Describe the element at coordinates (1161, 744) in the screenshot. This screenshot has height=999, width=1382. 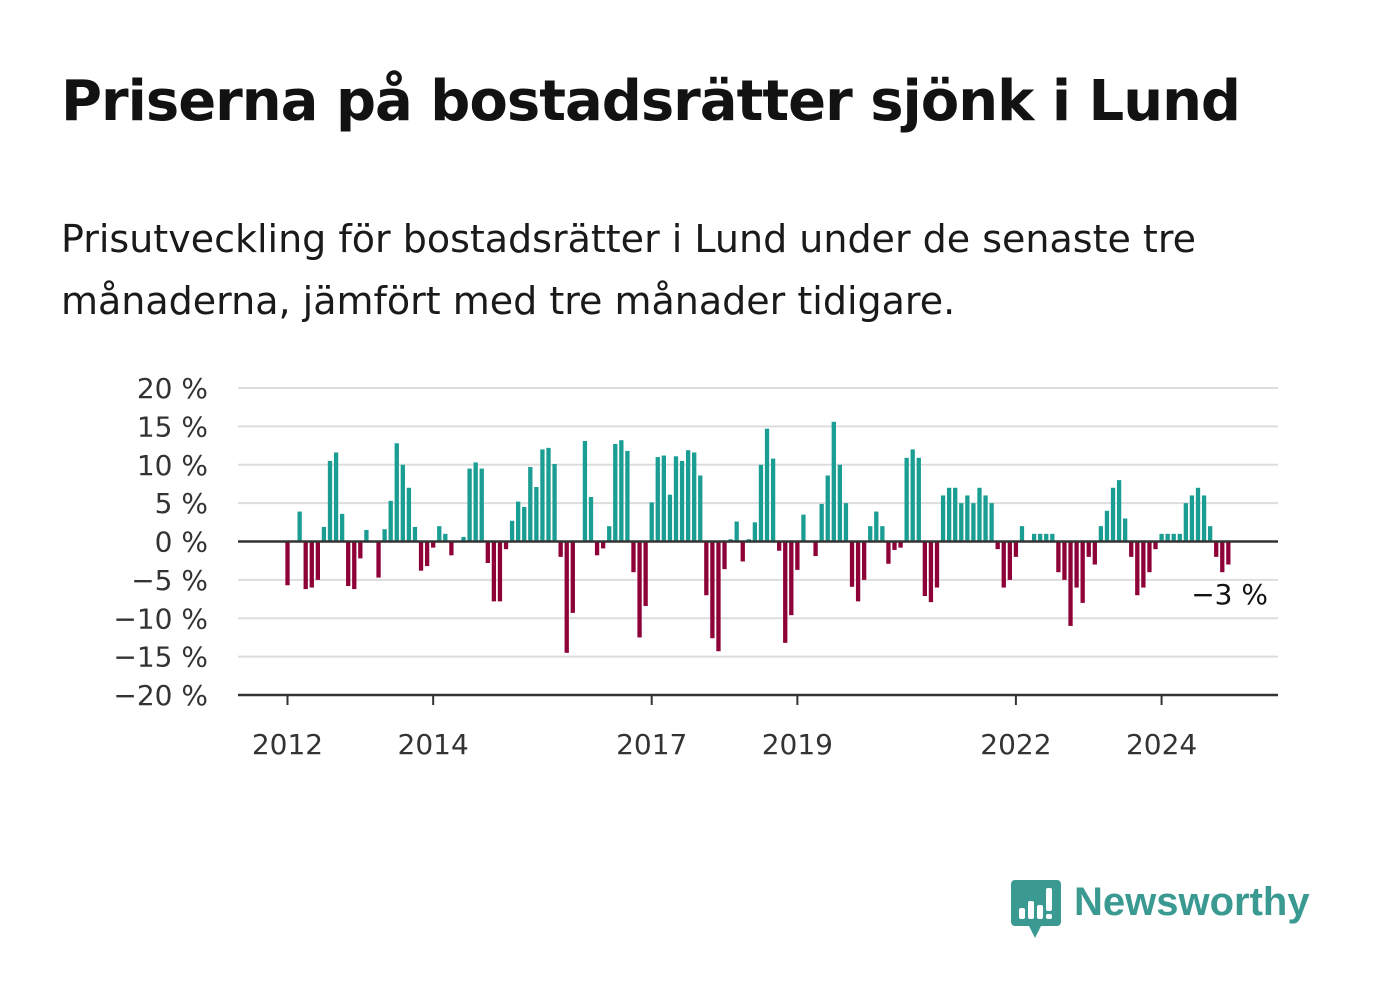
I see `x-tick-label: 2024` at that location.